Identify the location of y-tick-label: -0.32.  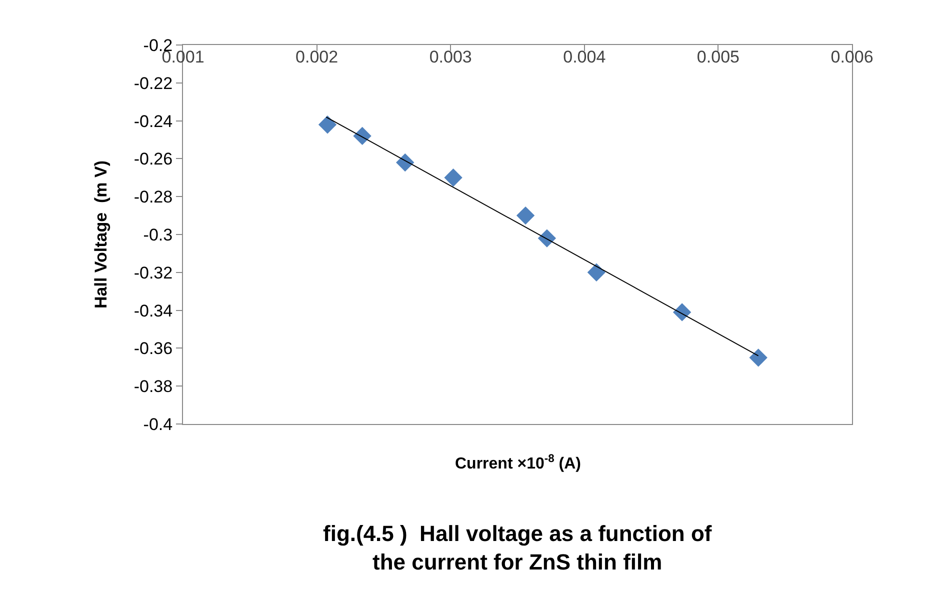
(153, 272).